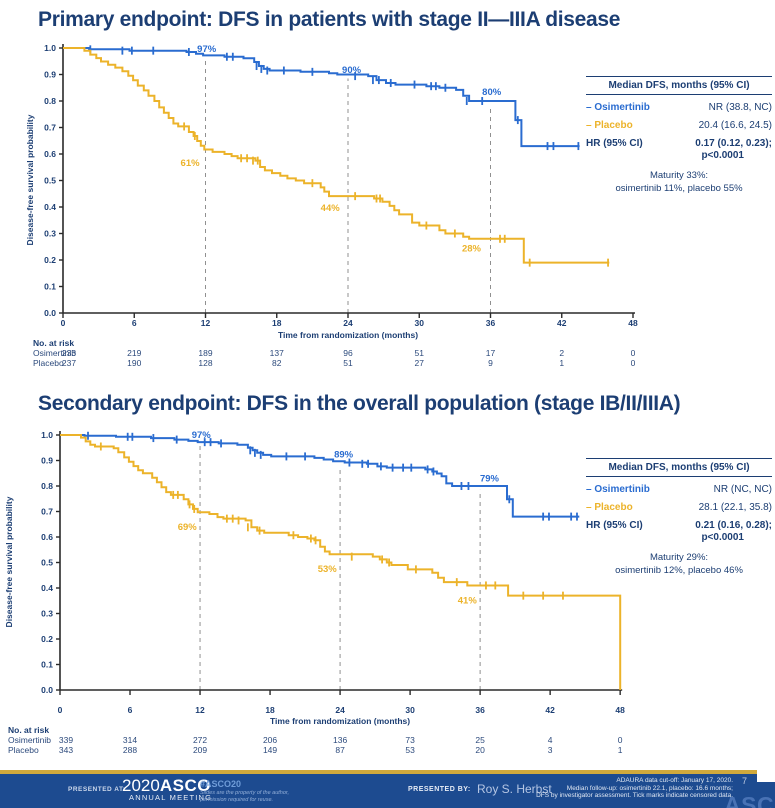  What do you see at coordinates (387, 791) in the screenshot?
I see `footer-band` at bounding box center [387, 791].